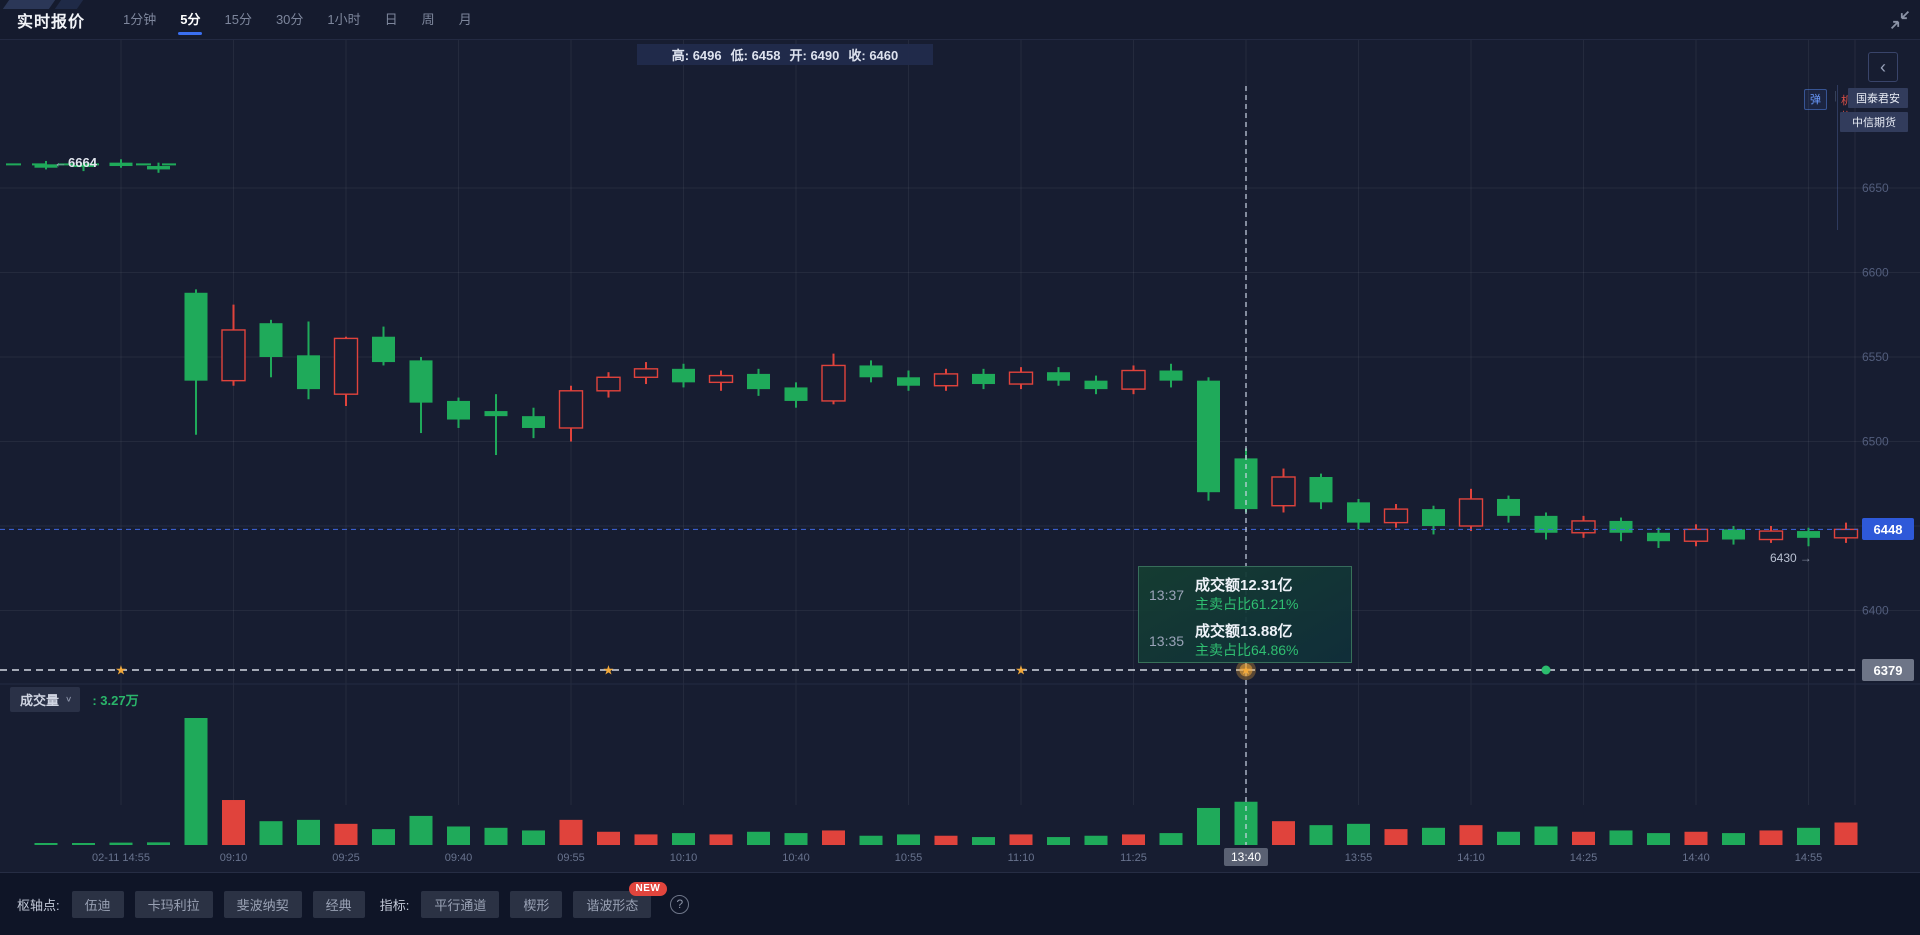 The height and width of the screenshot is (935, 1920). I want to click on time-label: 09:40, so click(458, 858).